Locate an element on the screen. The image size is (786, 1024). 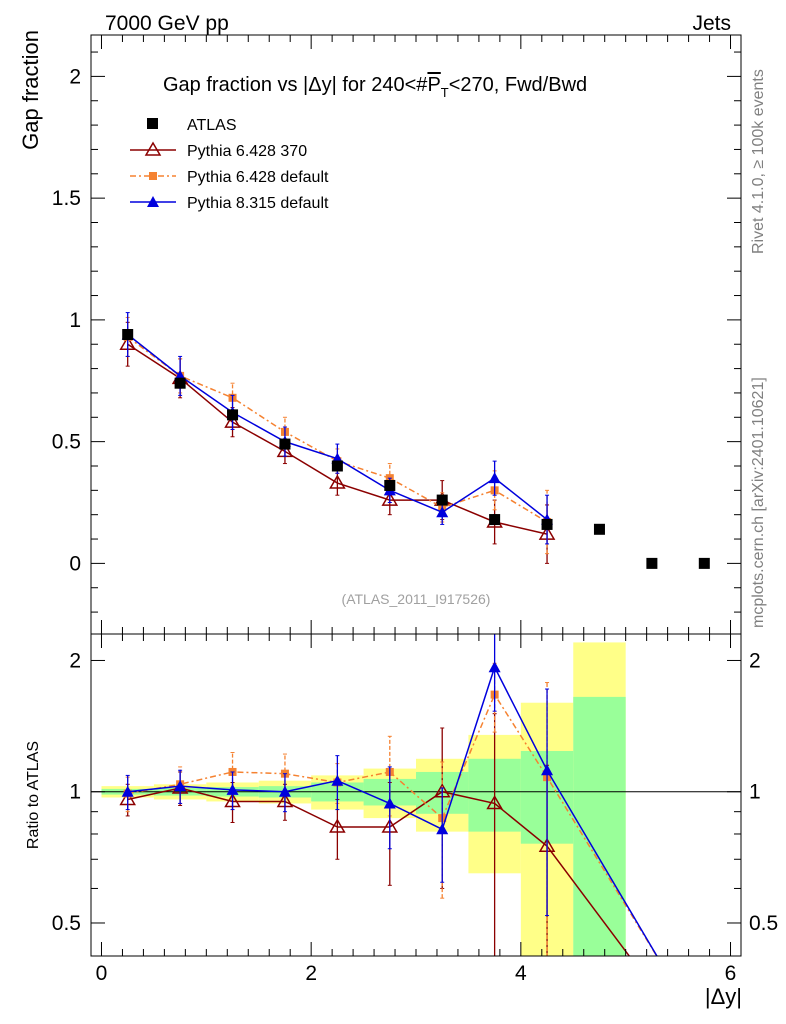
header-jets-label: Jets is located at coordinates (711, 23).